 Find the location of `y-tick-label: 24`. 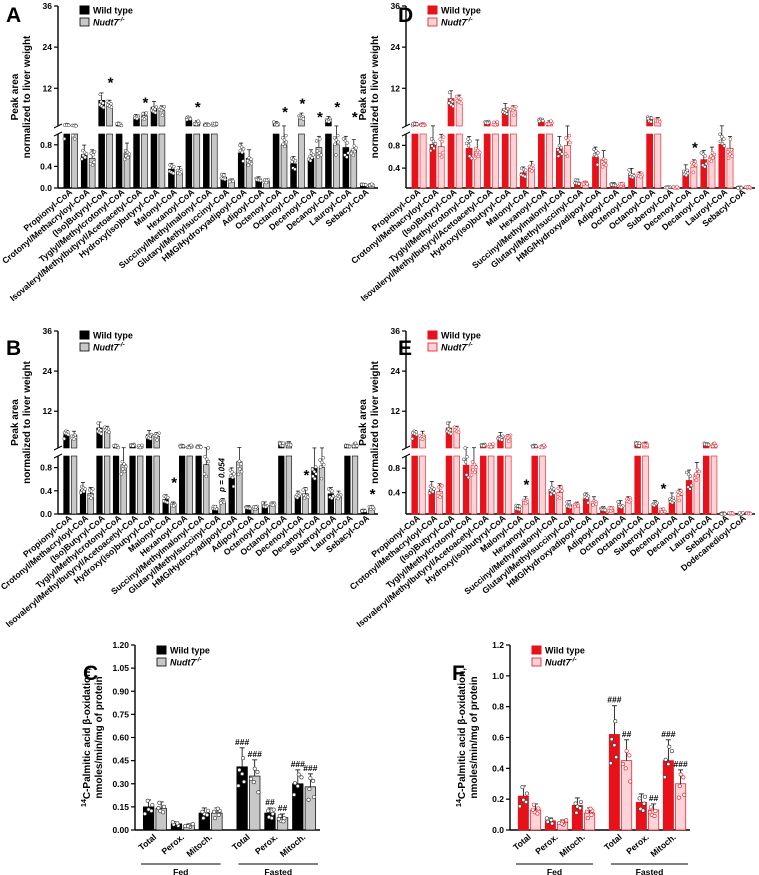

y-tick-label: 24 is located at coordinates (48, 47).